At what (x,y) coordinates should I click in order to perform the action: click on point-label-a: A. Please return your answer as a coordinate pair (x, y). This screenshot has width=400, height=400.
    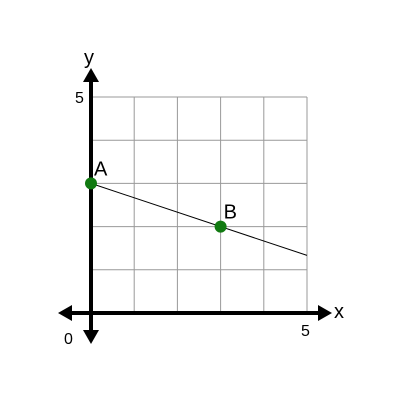
    Looking at the image, I should click on (101, 169).